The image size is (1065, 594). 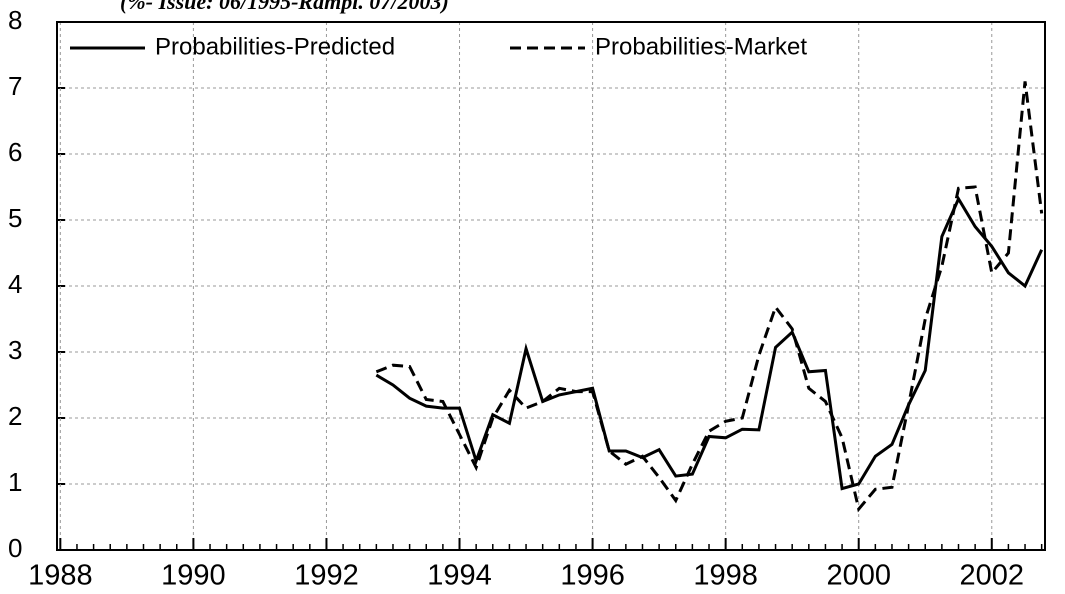 What do you see at coordinates (193, 576) in the screenshot?
I see `x-tick-label: 1990` at bounding box center [193, 576].